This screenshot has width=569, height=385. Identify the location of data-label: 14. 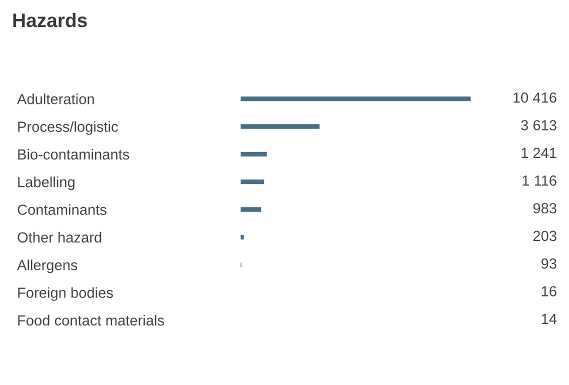
(549, 319).